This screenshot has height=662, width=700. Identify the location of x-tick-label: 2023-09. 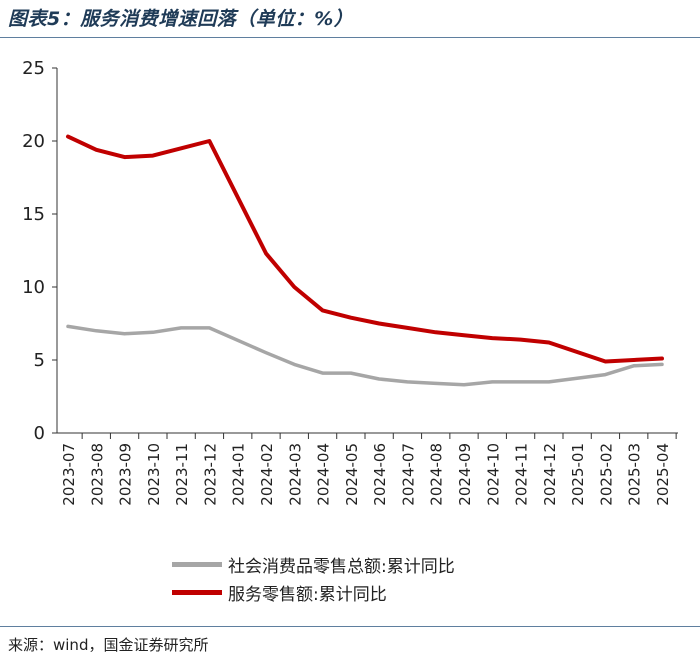
(126, 474).